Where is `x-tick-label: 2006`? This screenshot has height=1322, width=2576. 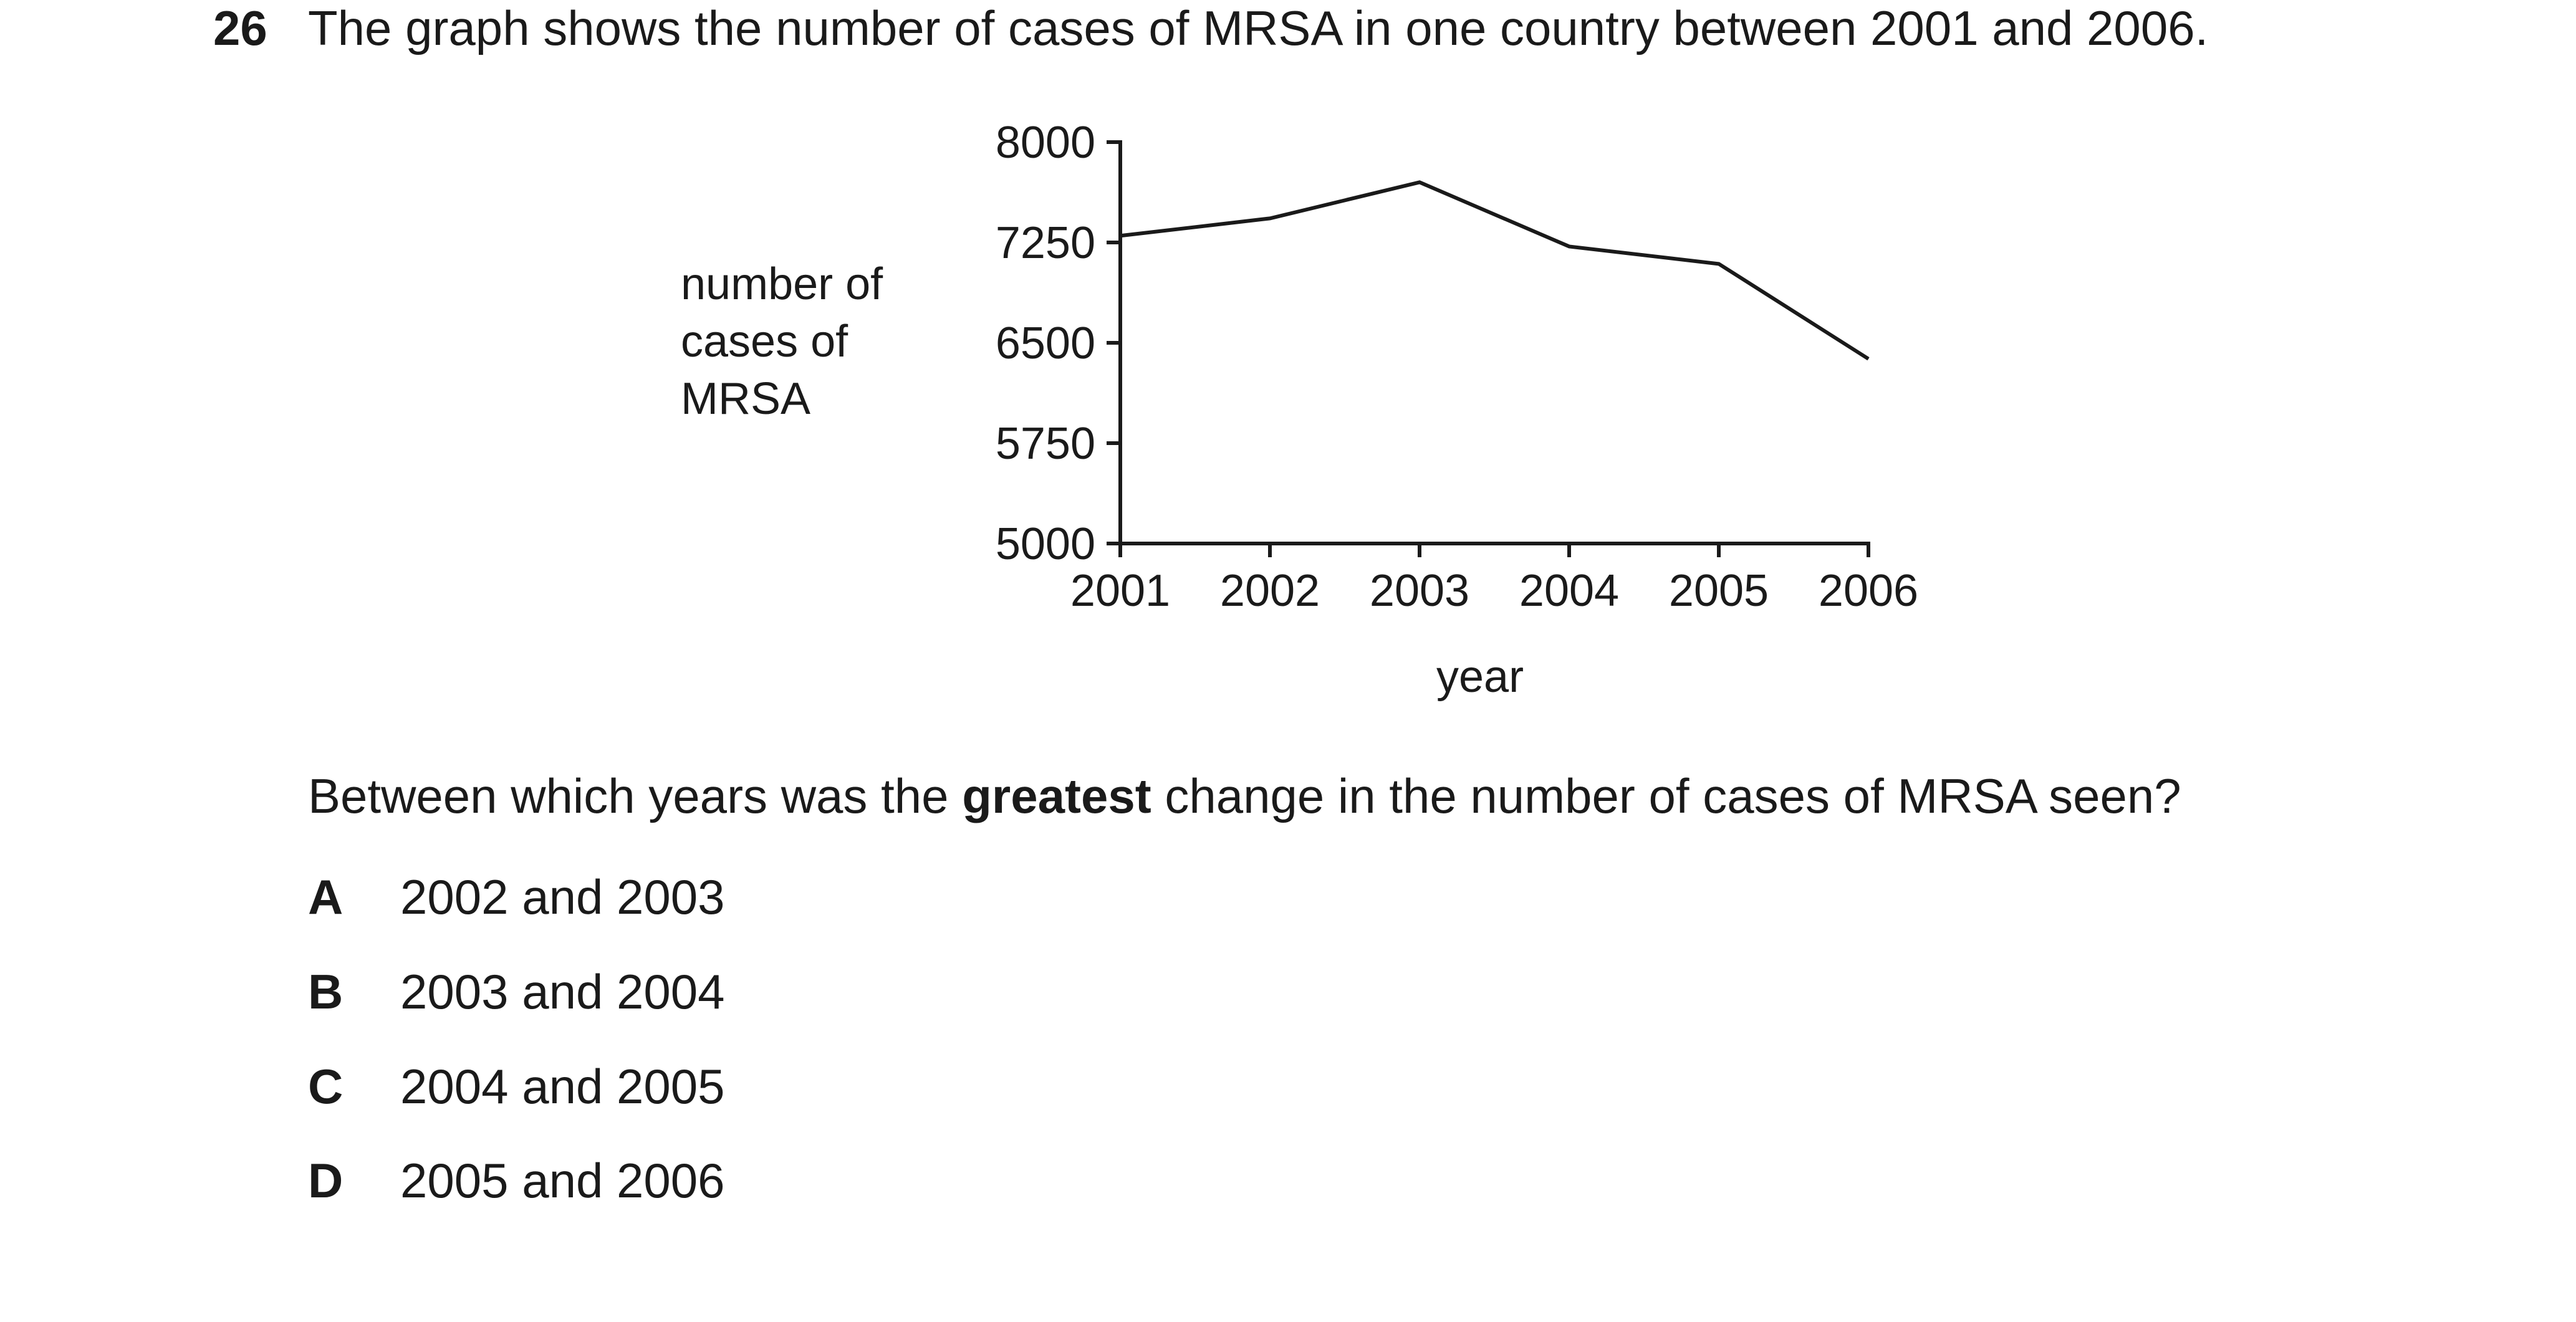
x-tick-label: 2006 is located at coordinates (1868, 591).